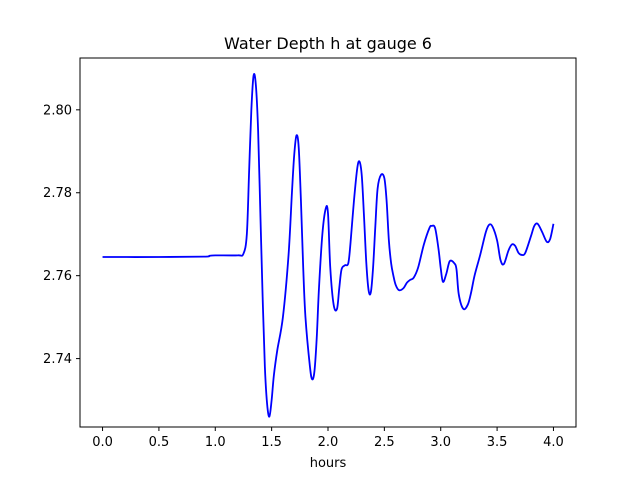 The height and width of the screenshot is (480, 640). I want to click on chart-title: Water Depth h at gauge 6, so click(328, 43).